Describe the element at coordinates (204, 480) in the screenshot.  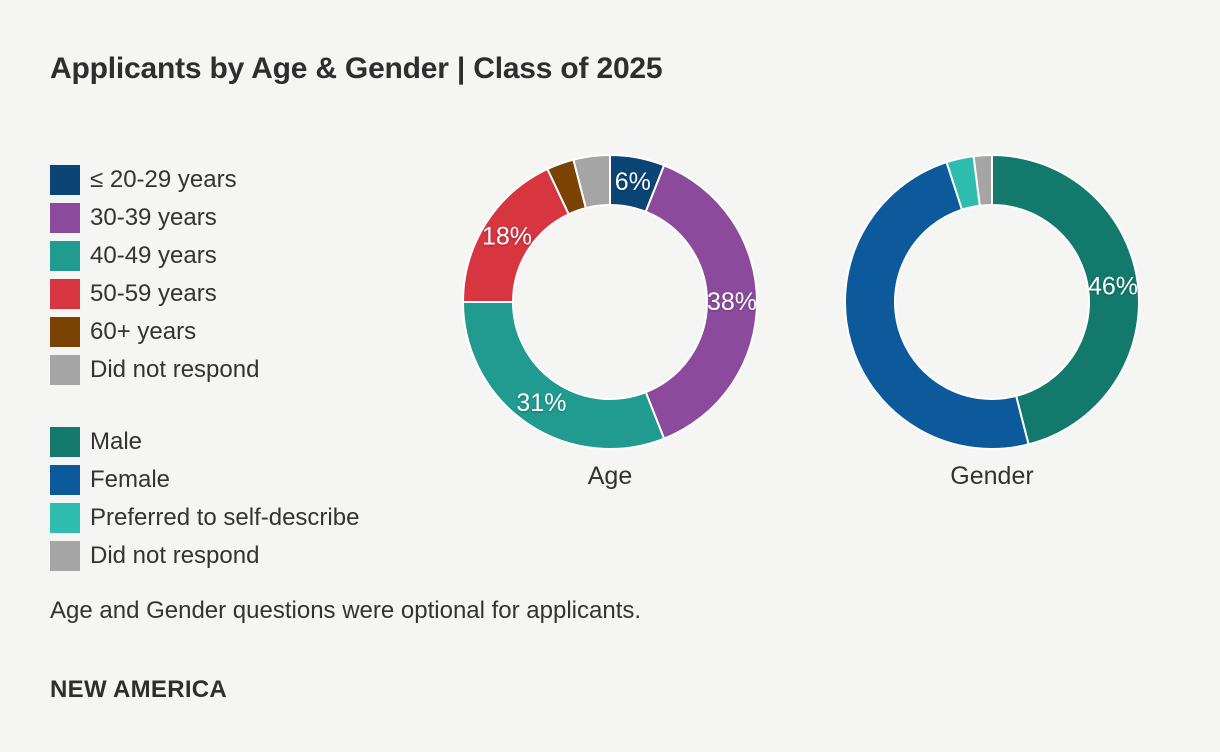
I see `legend-item-female: Female` at that location.